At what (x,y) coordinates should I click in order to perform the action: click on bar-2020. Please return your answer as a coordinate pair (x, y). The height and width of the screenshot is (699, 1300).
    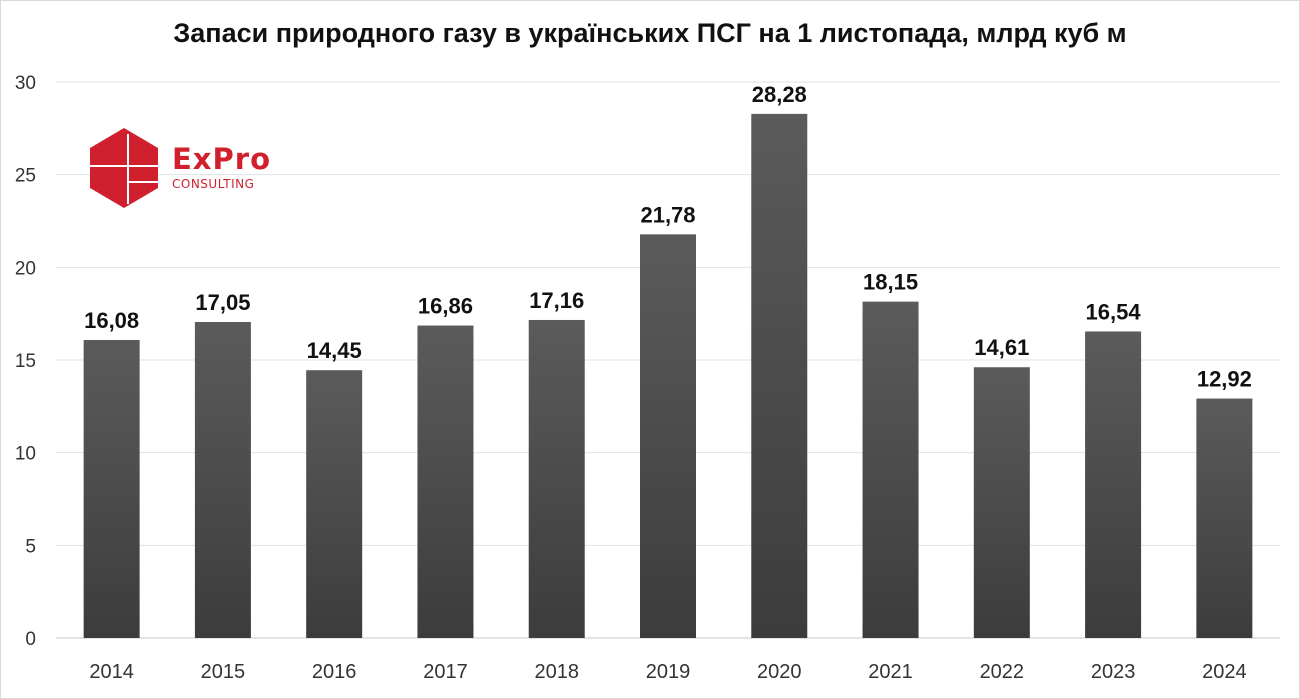
    Looking at the image, I should click on (779, 376).